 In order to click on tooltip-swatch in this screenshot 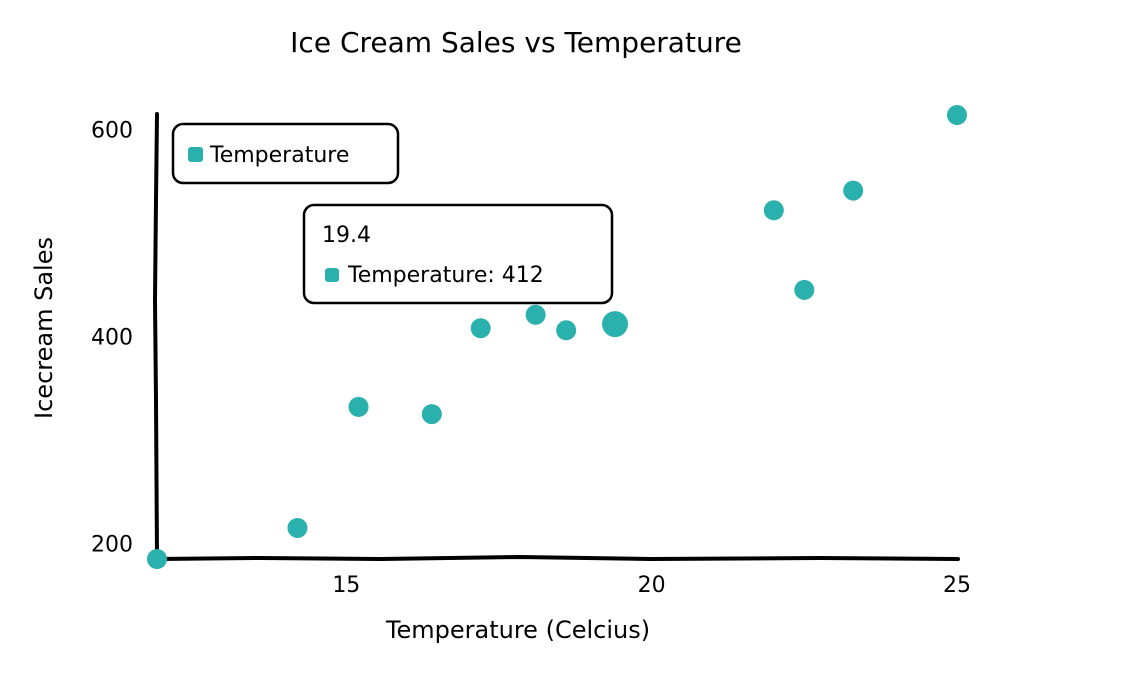, I will do `click(332, 275)`.